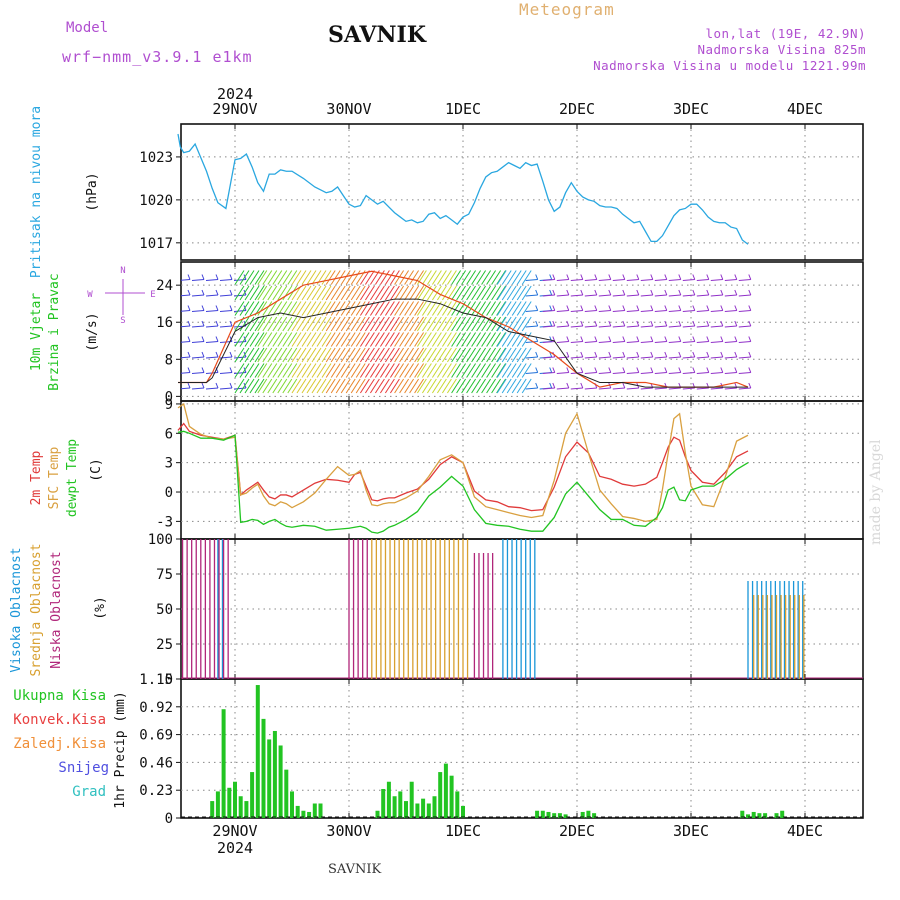  Describe the element at coordinates (805, 831) in the screenshot. I see `date-label-bottom: 4DEC` at that location.